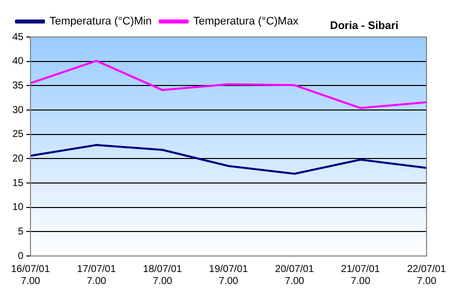  Describe the element at coordinates (18, 86) in the screenshot. I see `y-tick-label: 35` at that location.